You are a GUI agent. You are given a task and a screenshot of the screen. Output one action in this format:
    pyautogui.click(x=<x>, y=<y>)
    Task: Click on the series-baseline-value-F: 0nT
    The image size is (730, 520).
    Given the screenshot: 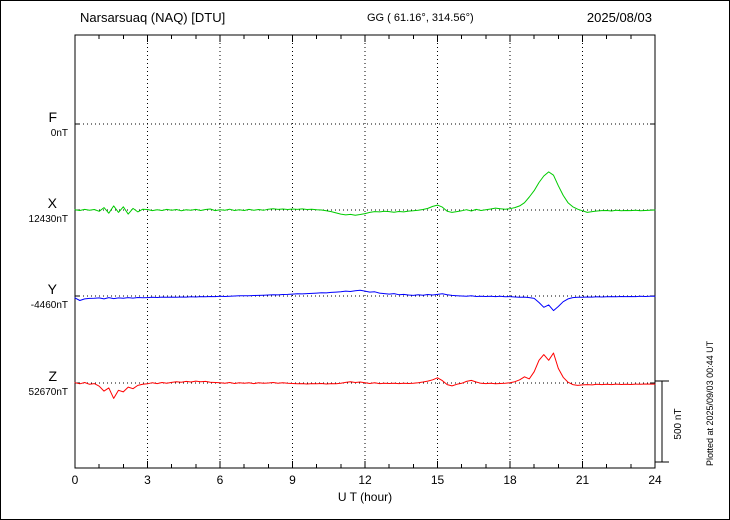 What is the action you would take?
    pyautogui.click(x=59, y=133)
    